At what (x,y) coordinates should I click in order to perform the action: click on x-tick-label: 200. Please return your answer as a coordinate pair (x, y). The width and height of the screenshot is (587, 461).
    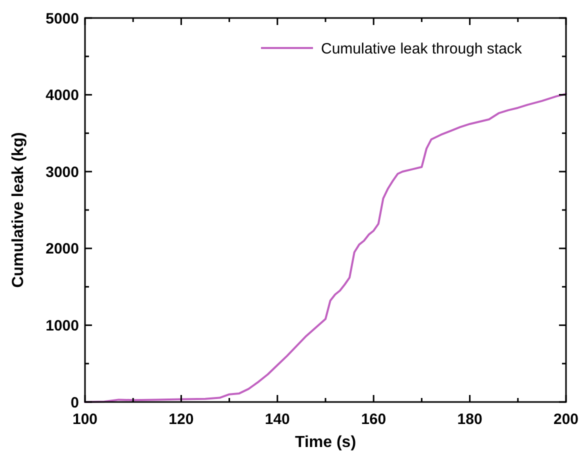
    Looking at the image, I should click on (566, 419).